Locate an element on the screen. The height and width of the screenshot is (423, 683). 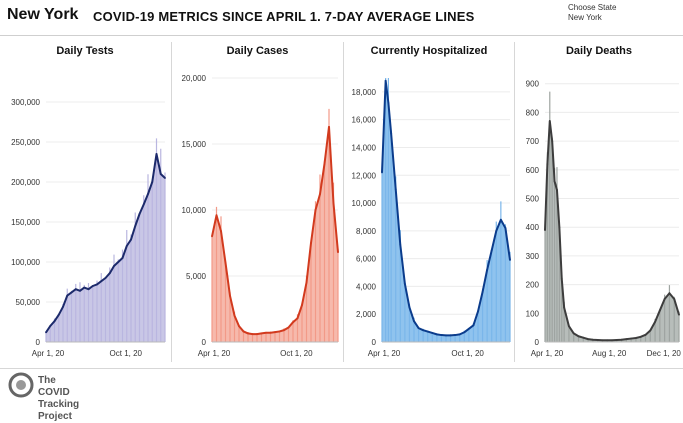
y-tick-label: 12,000 is located at coordinates (364, 175).